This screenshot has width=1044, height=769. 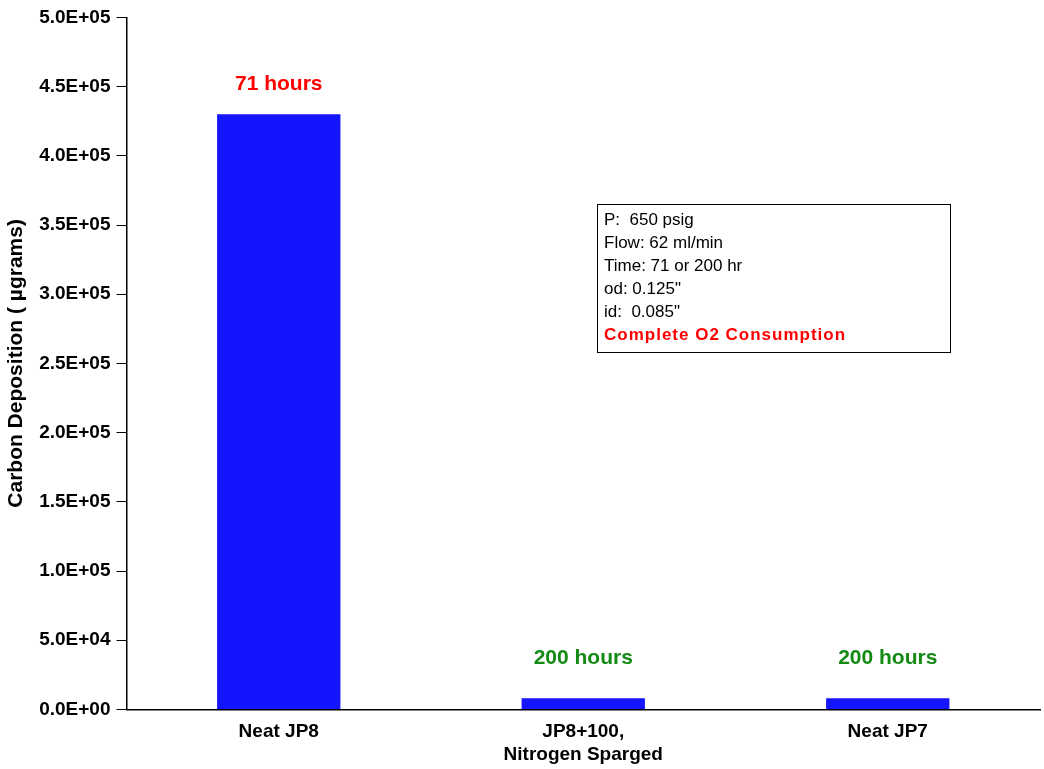 What do you see at coordinates (642, 312) in the screenshot?
I see `annotation: id: 0.085"` at bounding box center [642, 312].